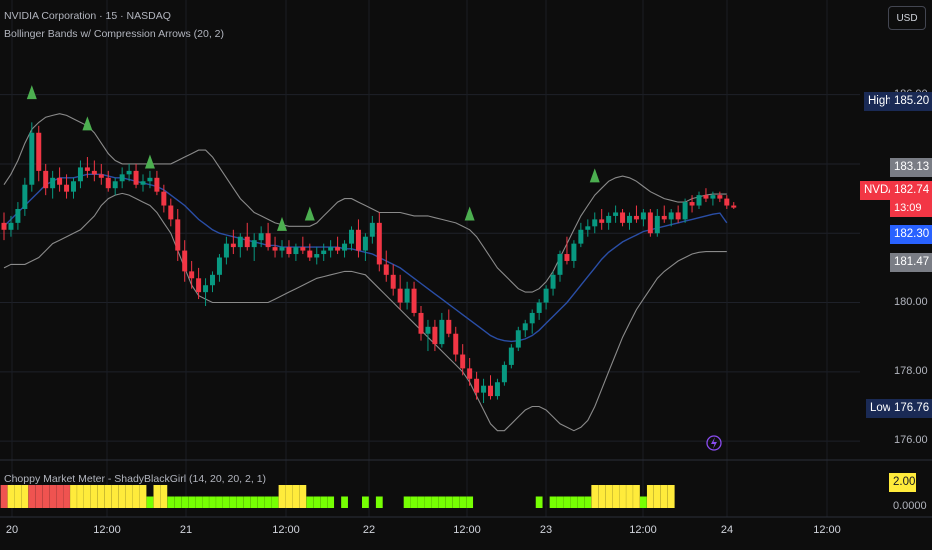 The width and height of the screenshot is (932, 550). Describe the element at coordinates (911, 101) in the screenshot. I see `high-price-tag: 185.20` at that location.